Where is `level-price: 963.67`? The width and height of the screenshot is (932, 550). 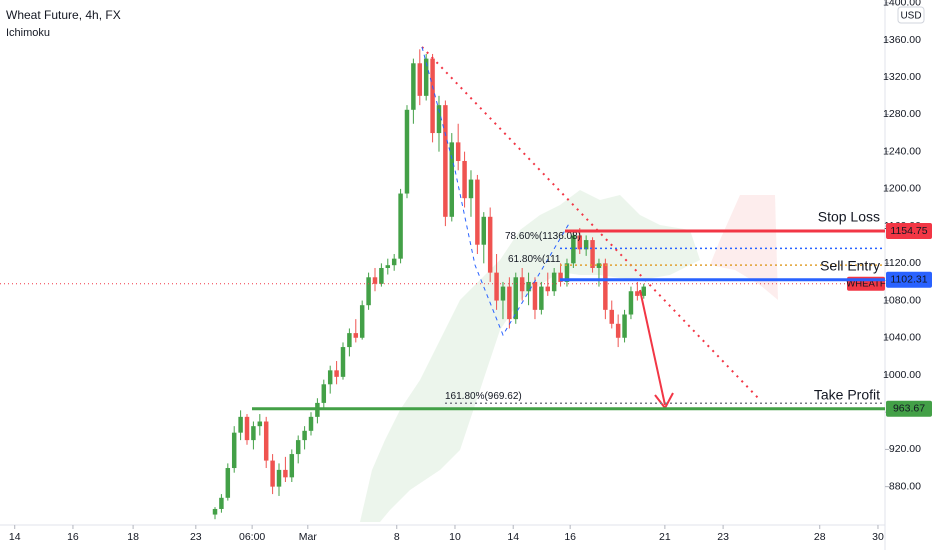 level-price: 963.67 is located at coordinates (909, 409).